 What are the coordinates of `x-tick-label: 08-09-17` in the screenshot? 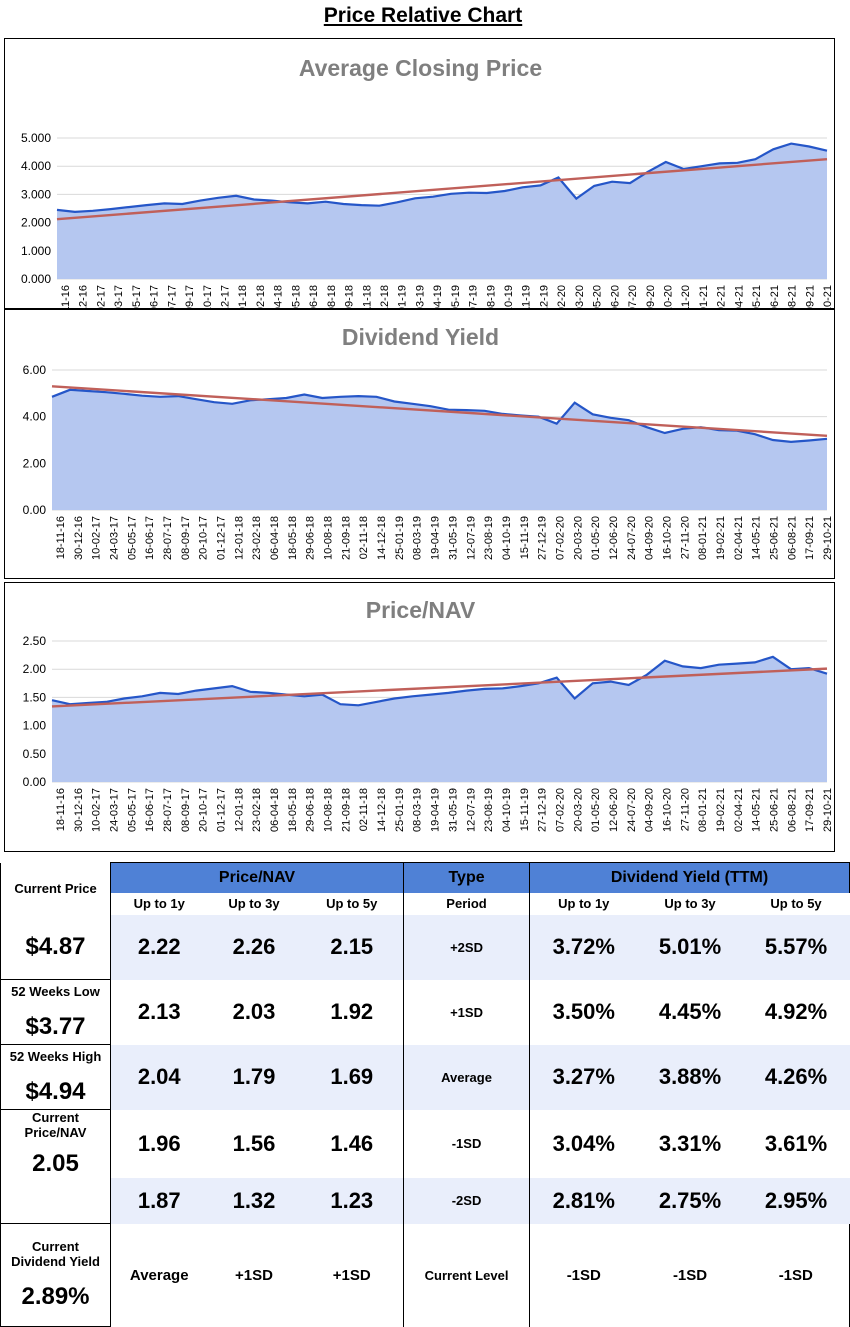 It's located at (190, 297).